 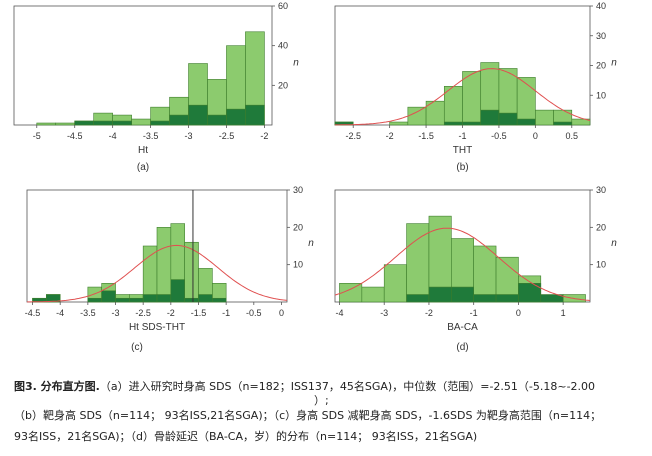 What do you see at coordinates (429, 313) in the screenshot?
I see `panel-d-xtick-label-2: -2` at bounding box center [429, 313].